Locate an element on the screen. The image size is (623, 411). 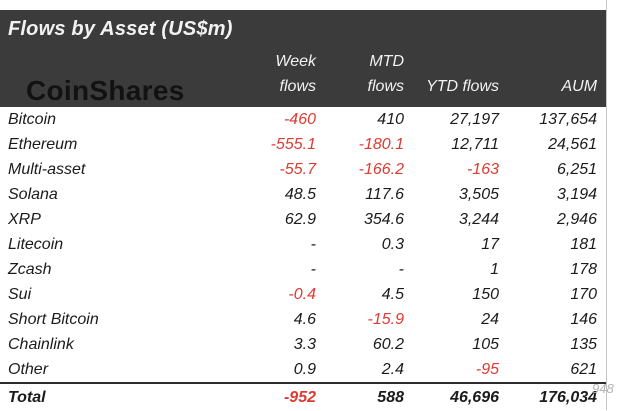
cell-week-flows: 3.3 is located at coordinates (304, 344).